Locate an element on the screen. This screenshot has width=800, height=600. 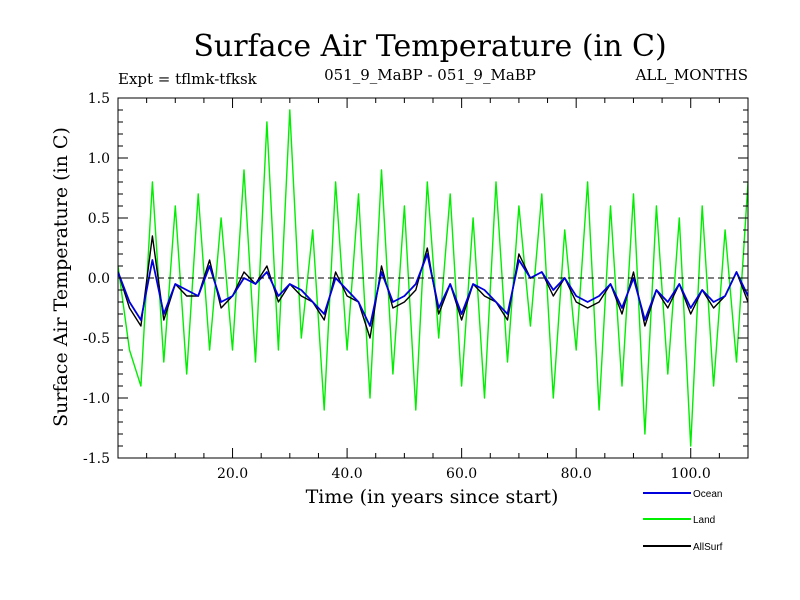
y-tick-label: 0.5 is located at coordinates (99, 219).